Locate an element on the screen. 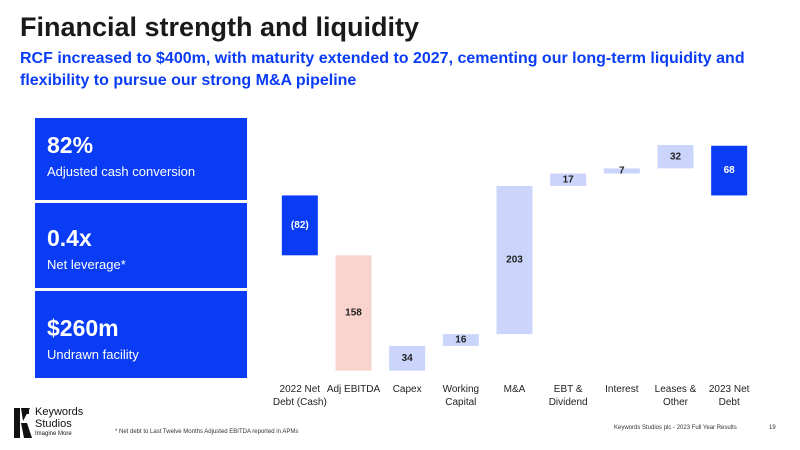 The height and width of the screenshot is (450, 800). kpi-value: $260m is located at coordinates (83, 328).